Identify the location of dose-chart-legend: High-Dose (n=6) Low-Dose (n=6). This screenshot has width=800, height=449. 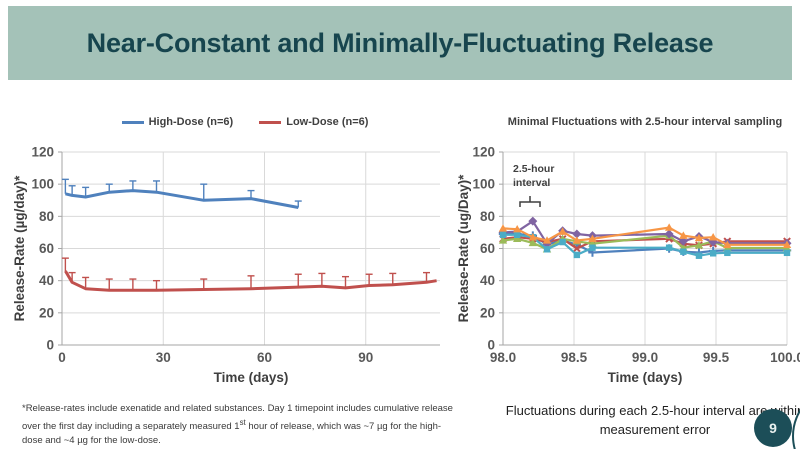
(245, 122).